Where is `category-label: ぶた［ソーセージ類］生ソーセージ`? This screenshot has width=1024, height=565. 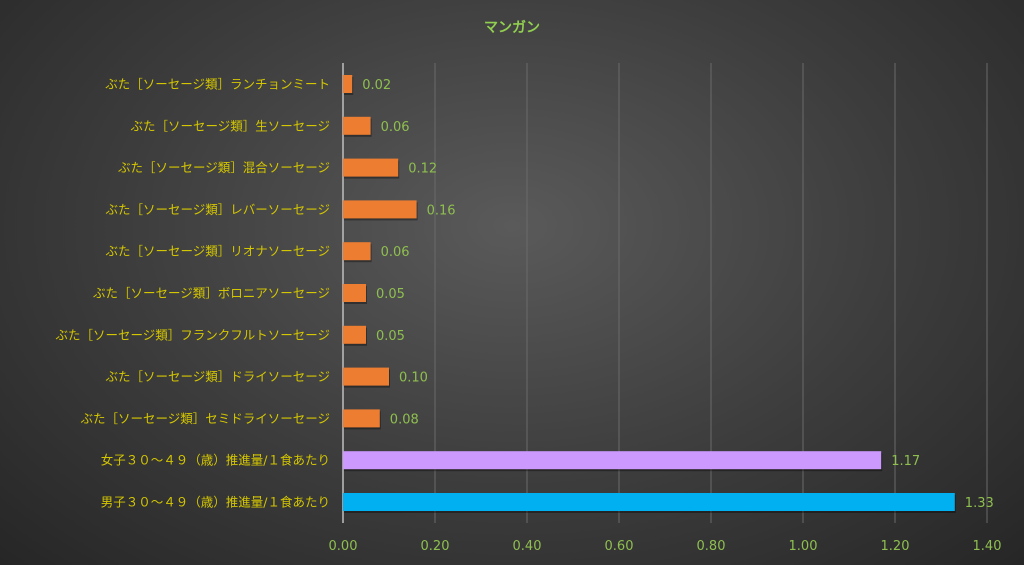 category-label: ぶた［ソーセージ類］生ソーセージ is located at coordinates (230, 125).